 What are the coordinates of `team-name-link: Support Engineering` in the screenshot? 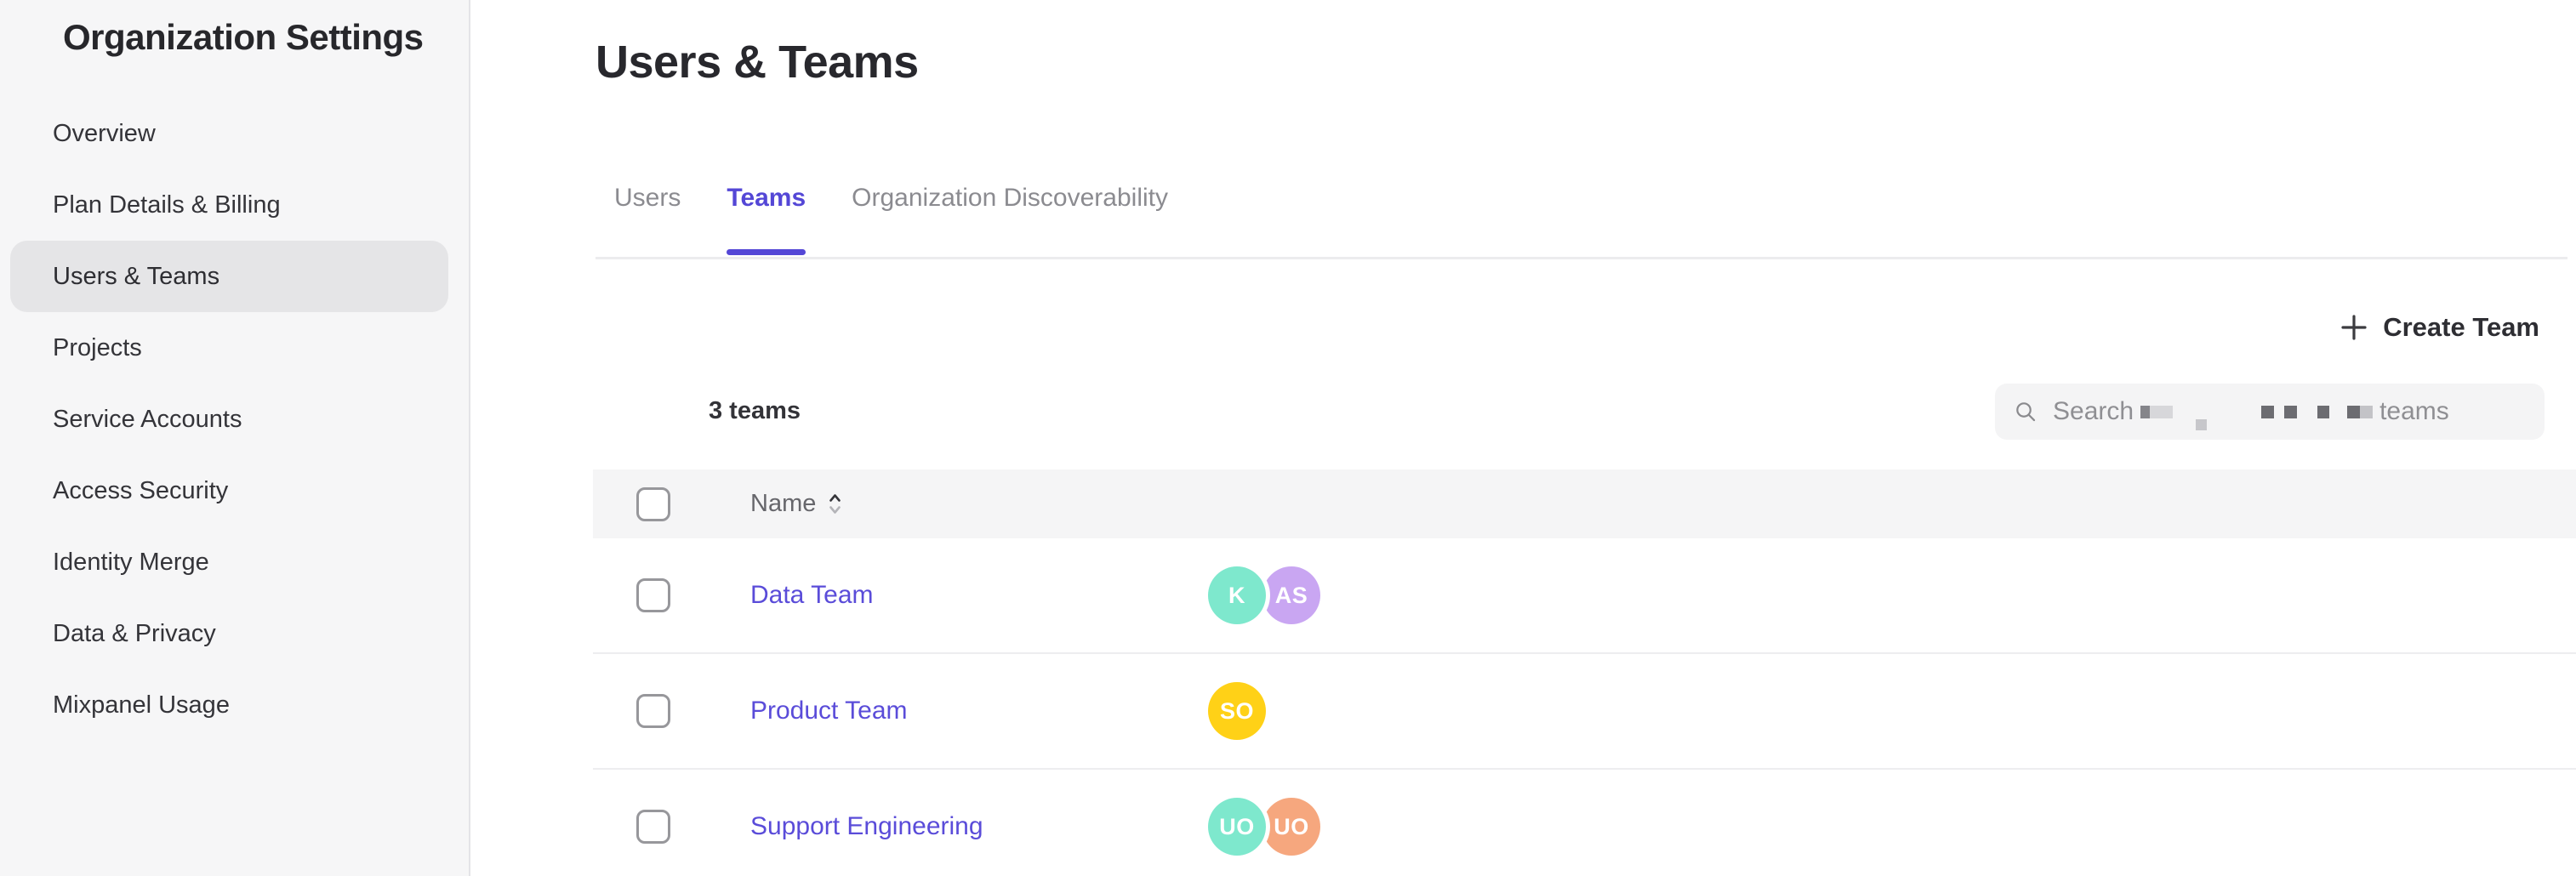 It's located at (867, 826).